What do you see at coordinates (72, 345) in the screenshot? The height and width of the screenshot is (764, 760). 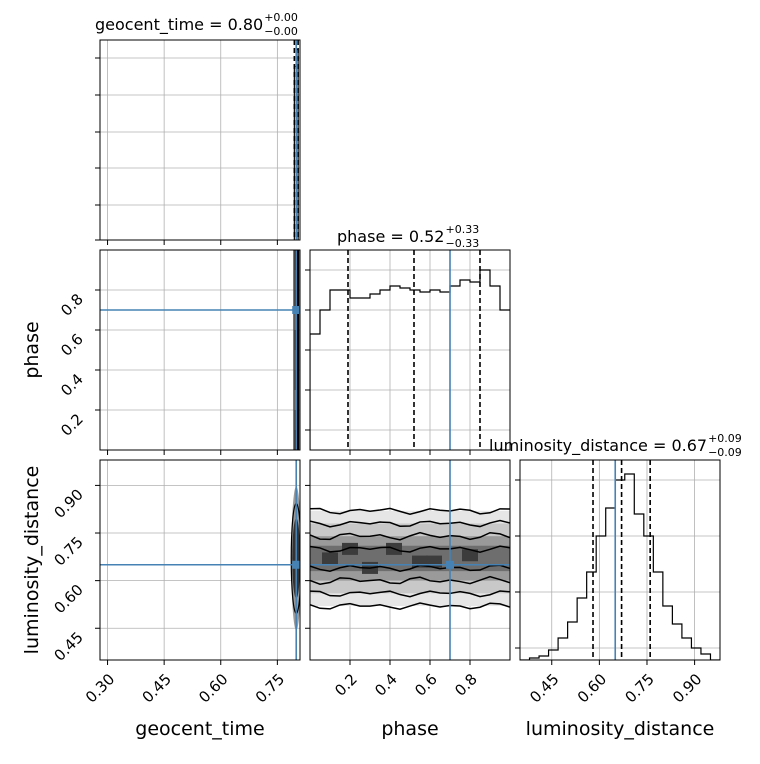 I see `phase-ytick-label: 0.6` at bounding box center [72, 345].